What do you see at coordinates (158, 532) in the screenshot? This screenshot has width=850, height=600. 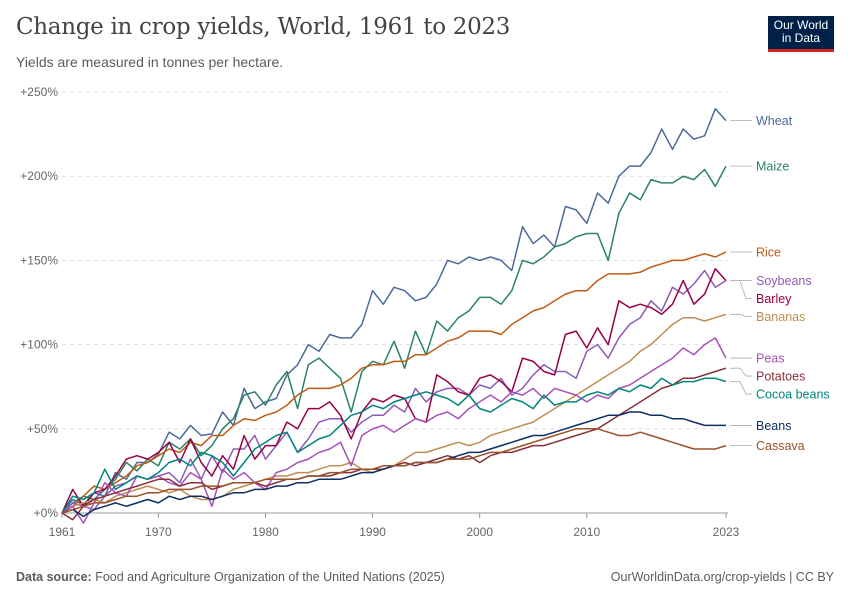 I see `x-tick-label: 1970` at bounding box center [158, 532].